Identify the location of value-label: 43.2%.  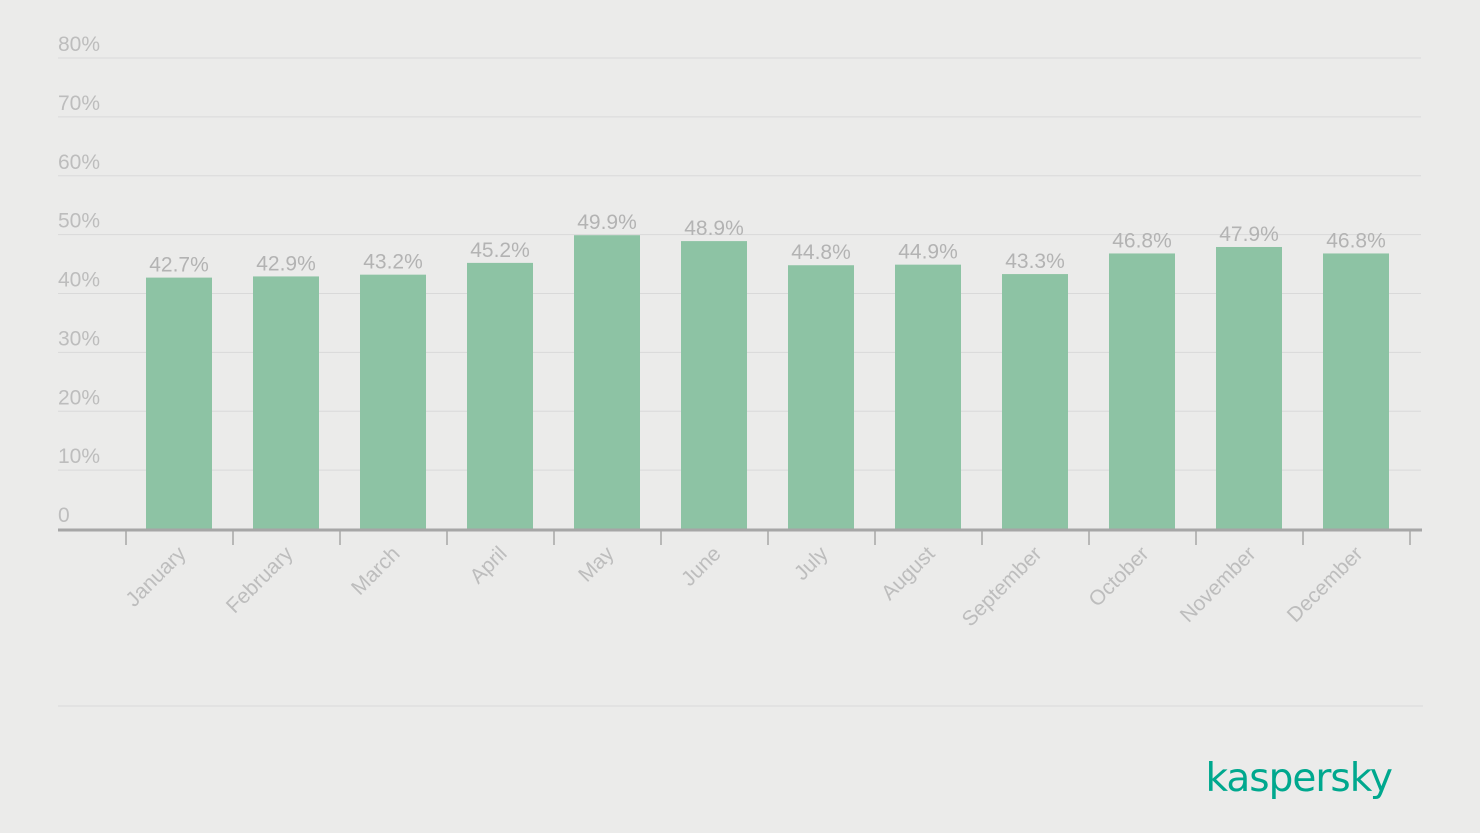
(393, 262).